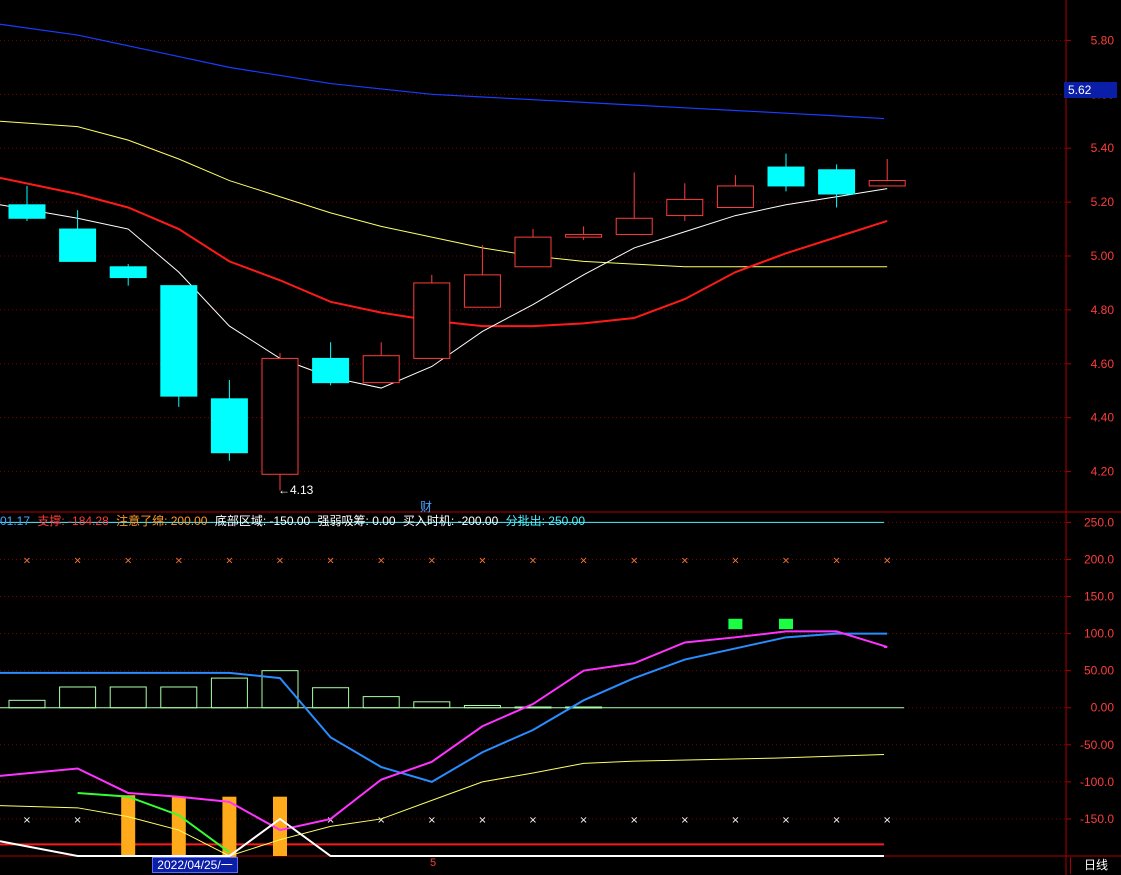  Describe the element at coordinates (1103, 256) in the screenshot. I see `price-tick-label: 5.00` at that location.